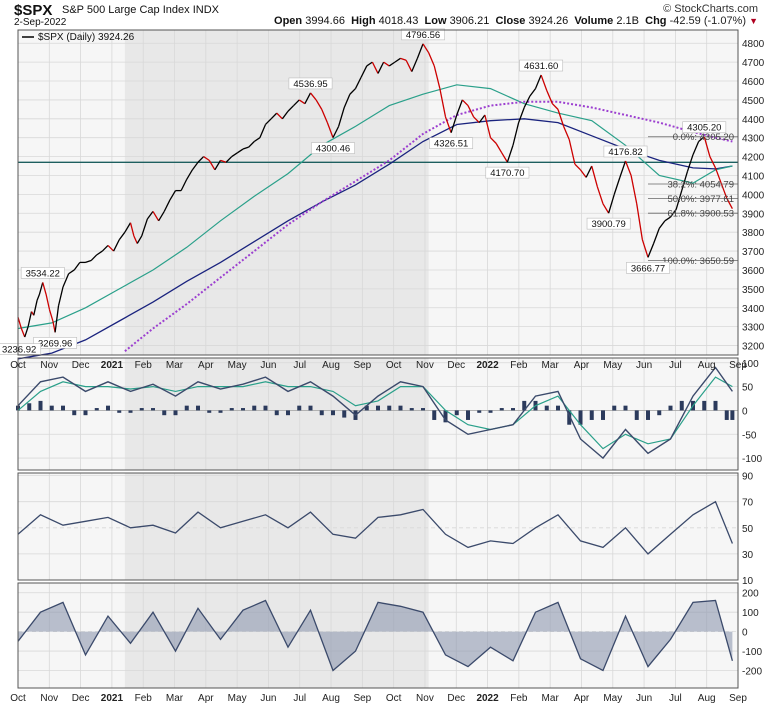 The image size is (780, 707). What do you see at coordinates (299, 365) in the screenshot?
I see `x-tick-label-top-9: Jul` at bounding box center [299, 365].